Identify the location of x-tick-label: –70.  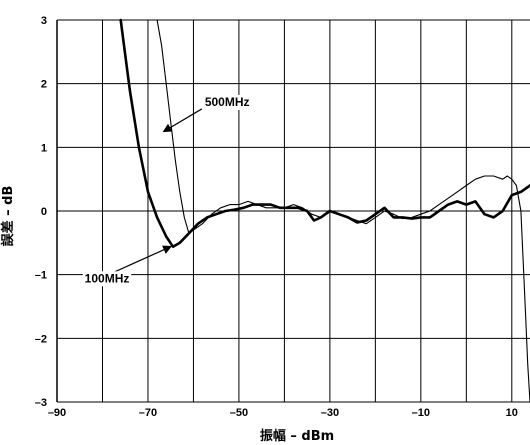
(148, 413).